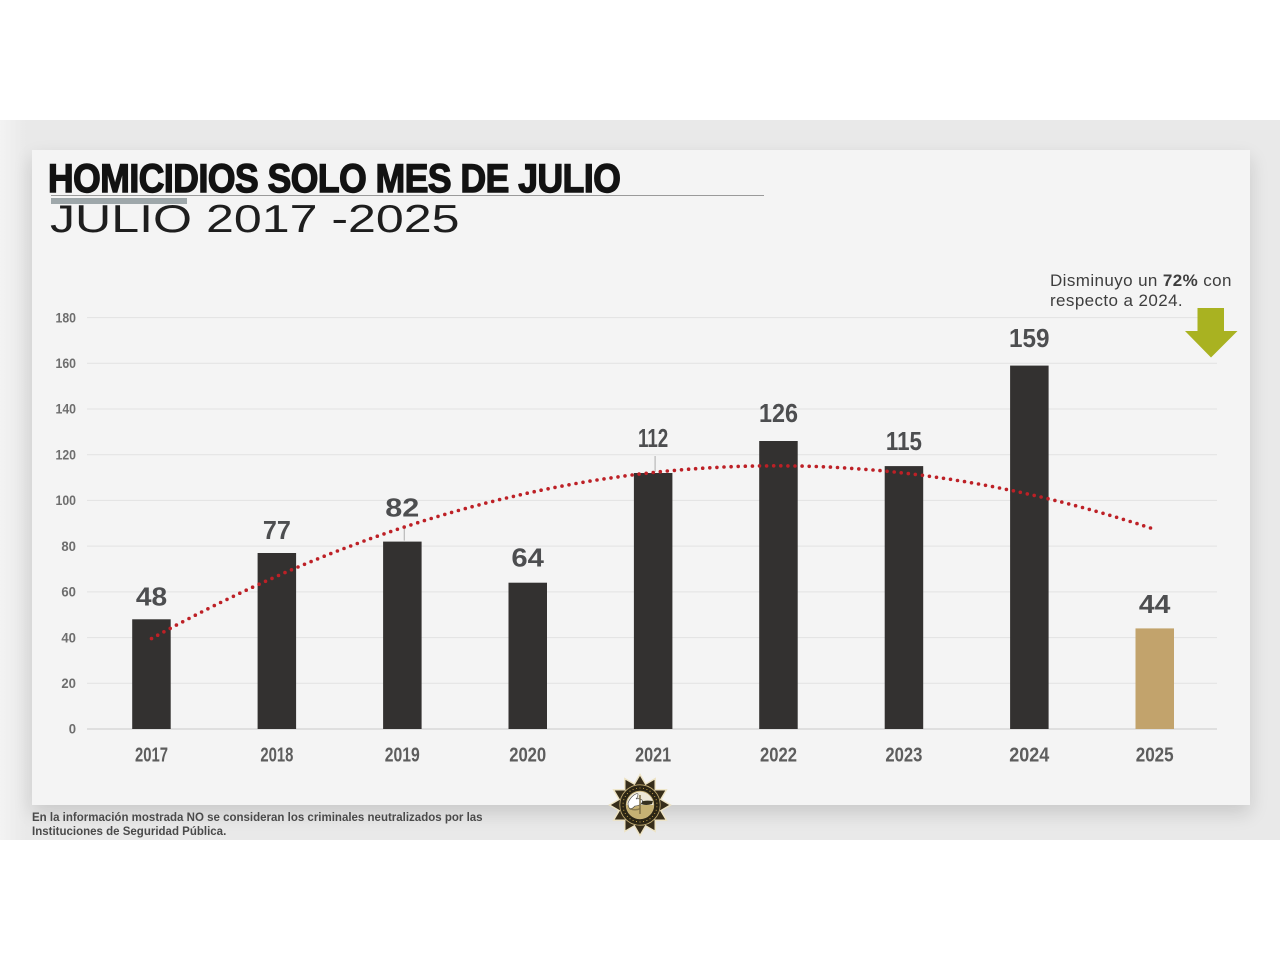 The image size is (1280, 960). Describe the element at coordinates (68, 592) in the screenshot. I see `svg-text: 60` at that location.